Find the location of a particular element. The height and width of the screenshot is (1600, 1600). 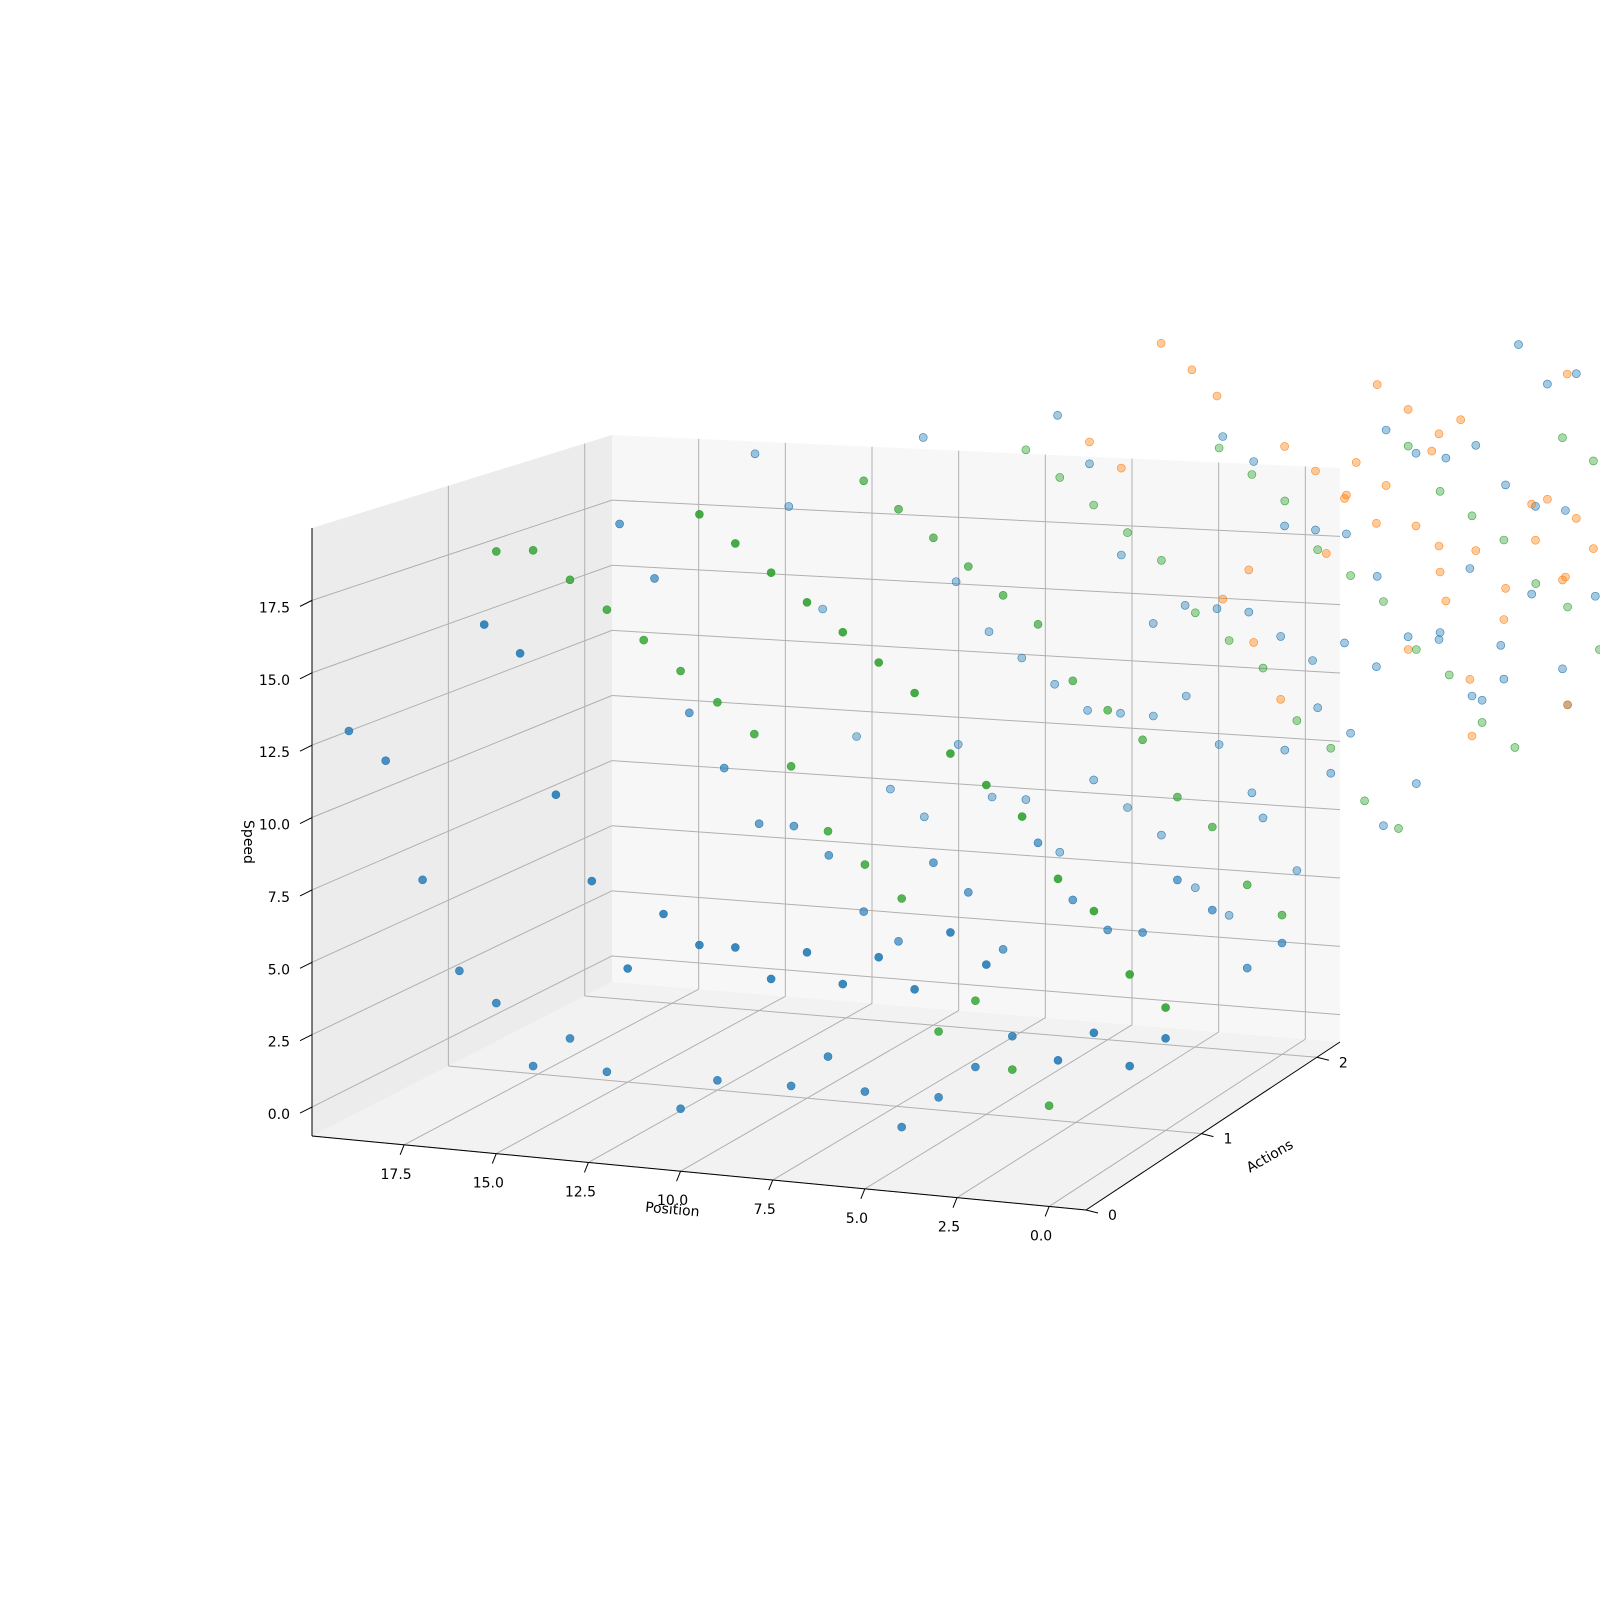

x-tick-label: 2.5 is located at coordinates (949, 1228).